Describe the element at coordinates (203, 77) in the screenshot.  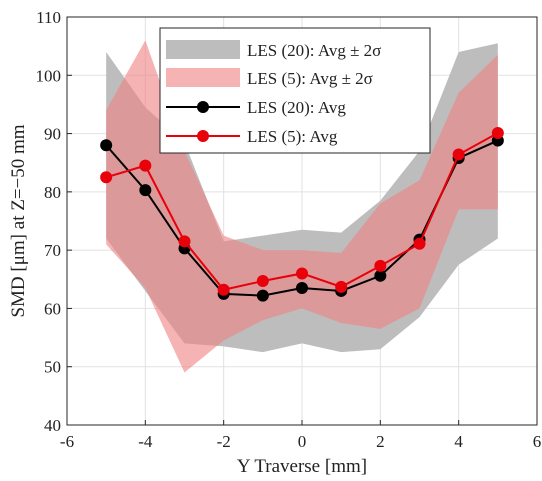
I see `legend-swatch-les5-band` at that location.